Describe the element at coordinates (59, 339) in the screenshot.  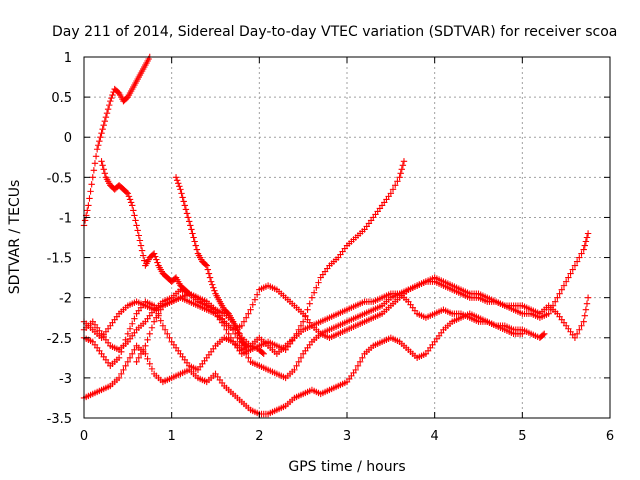
I see `y-tick-label: -2.5` at that location.